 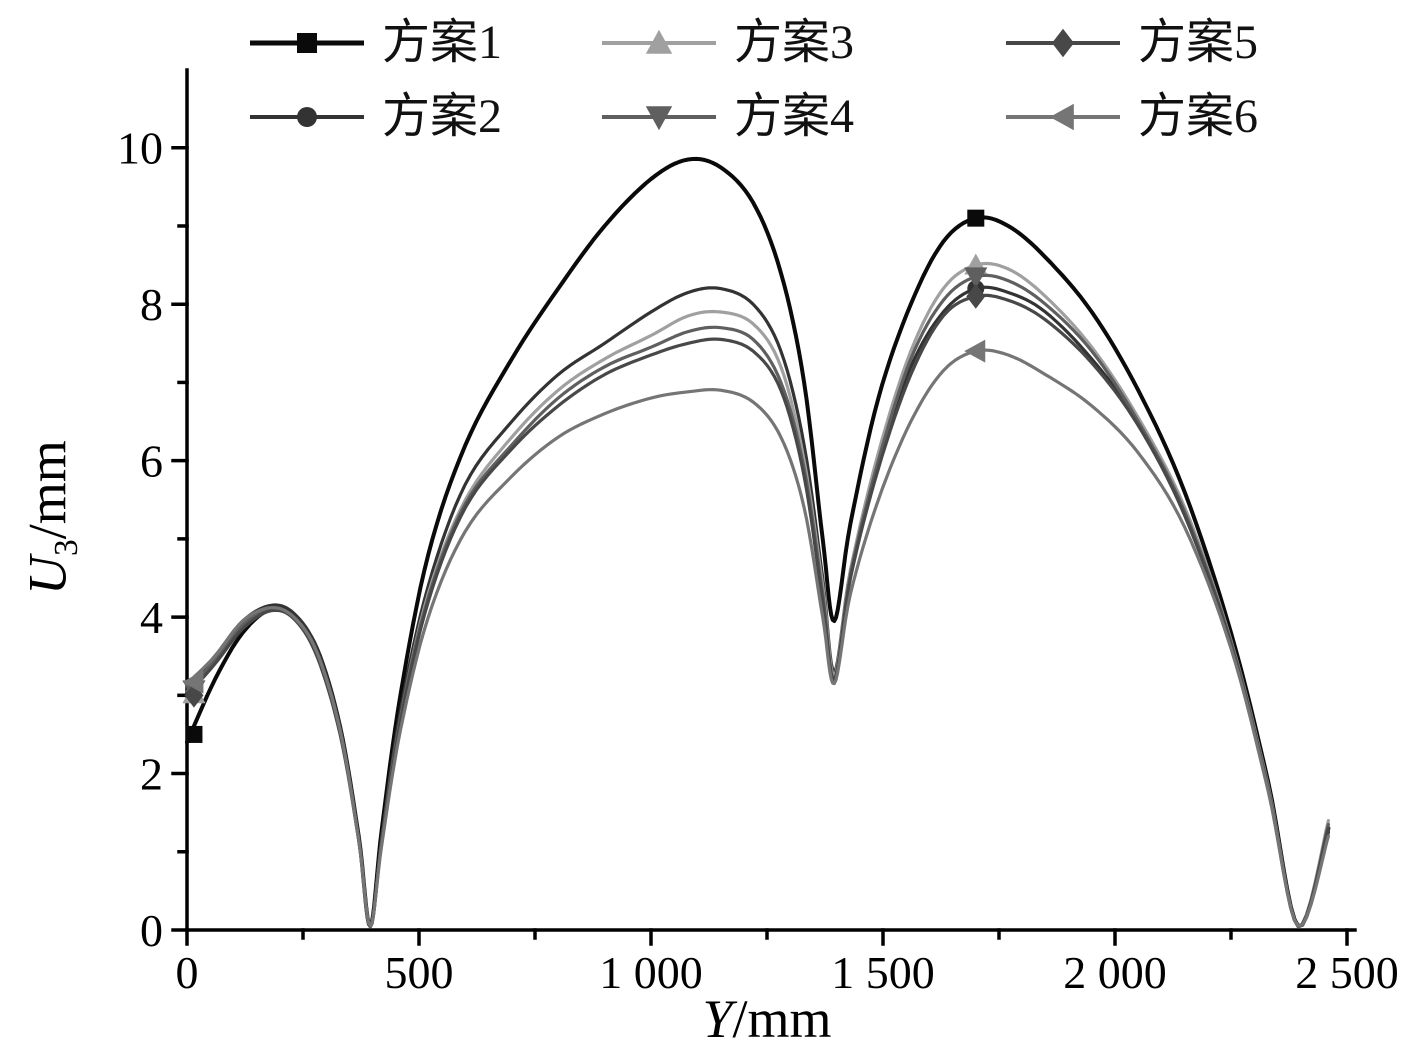 I want to click on legend-item-5: 方案5, so click(x=1131, y=43).